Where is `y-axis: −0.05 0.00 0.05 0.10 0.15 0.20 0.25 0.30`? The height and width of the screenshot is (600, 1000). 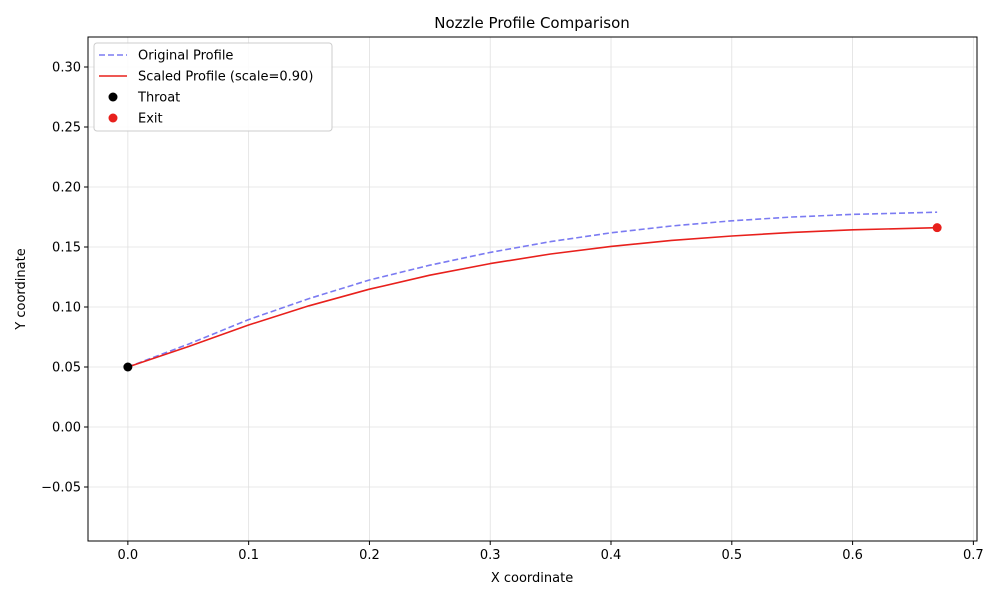 y-axis: −0.05 0.00 0.05 0.10 0.15 0.20 0.25 0.30 is located at coordinates (64, 278).